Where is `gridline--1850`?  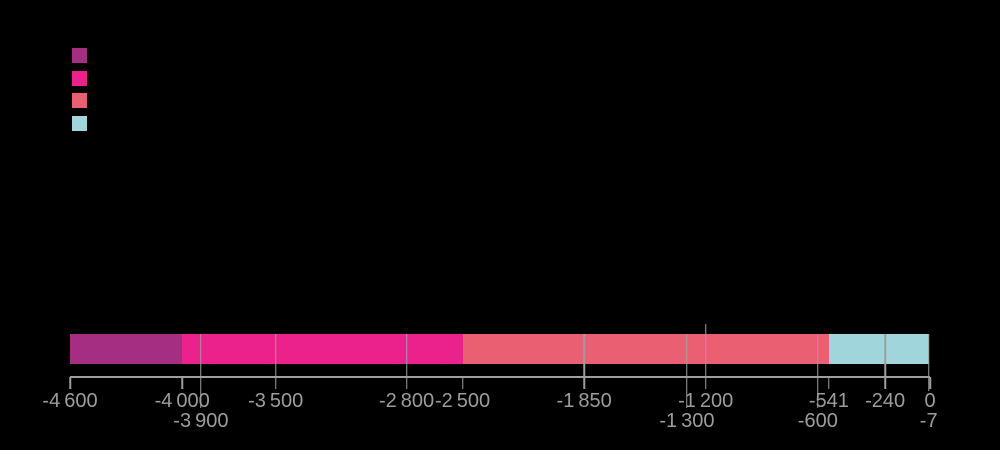 gridline--1850 is located at coordinates (584, 361).